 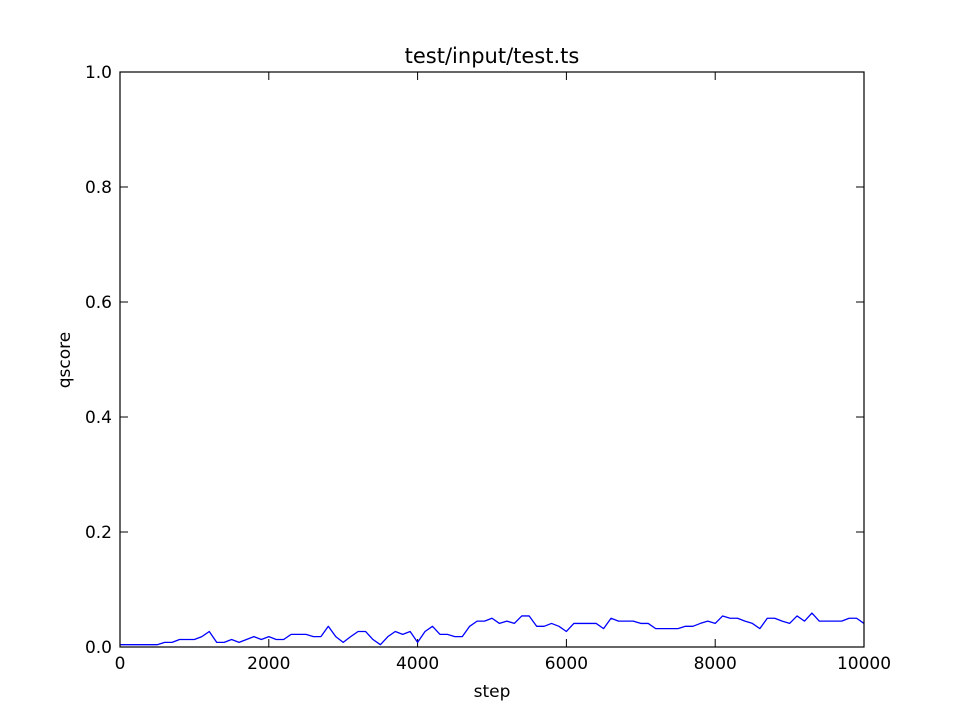 I want to click on y-tick-label: 1.0, so click(x=98, y=73).